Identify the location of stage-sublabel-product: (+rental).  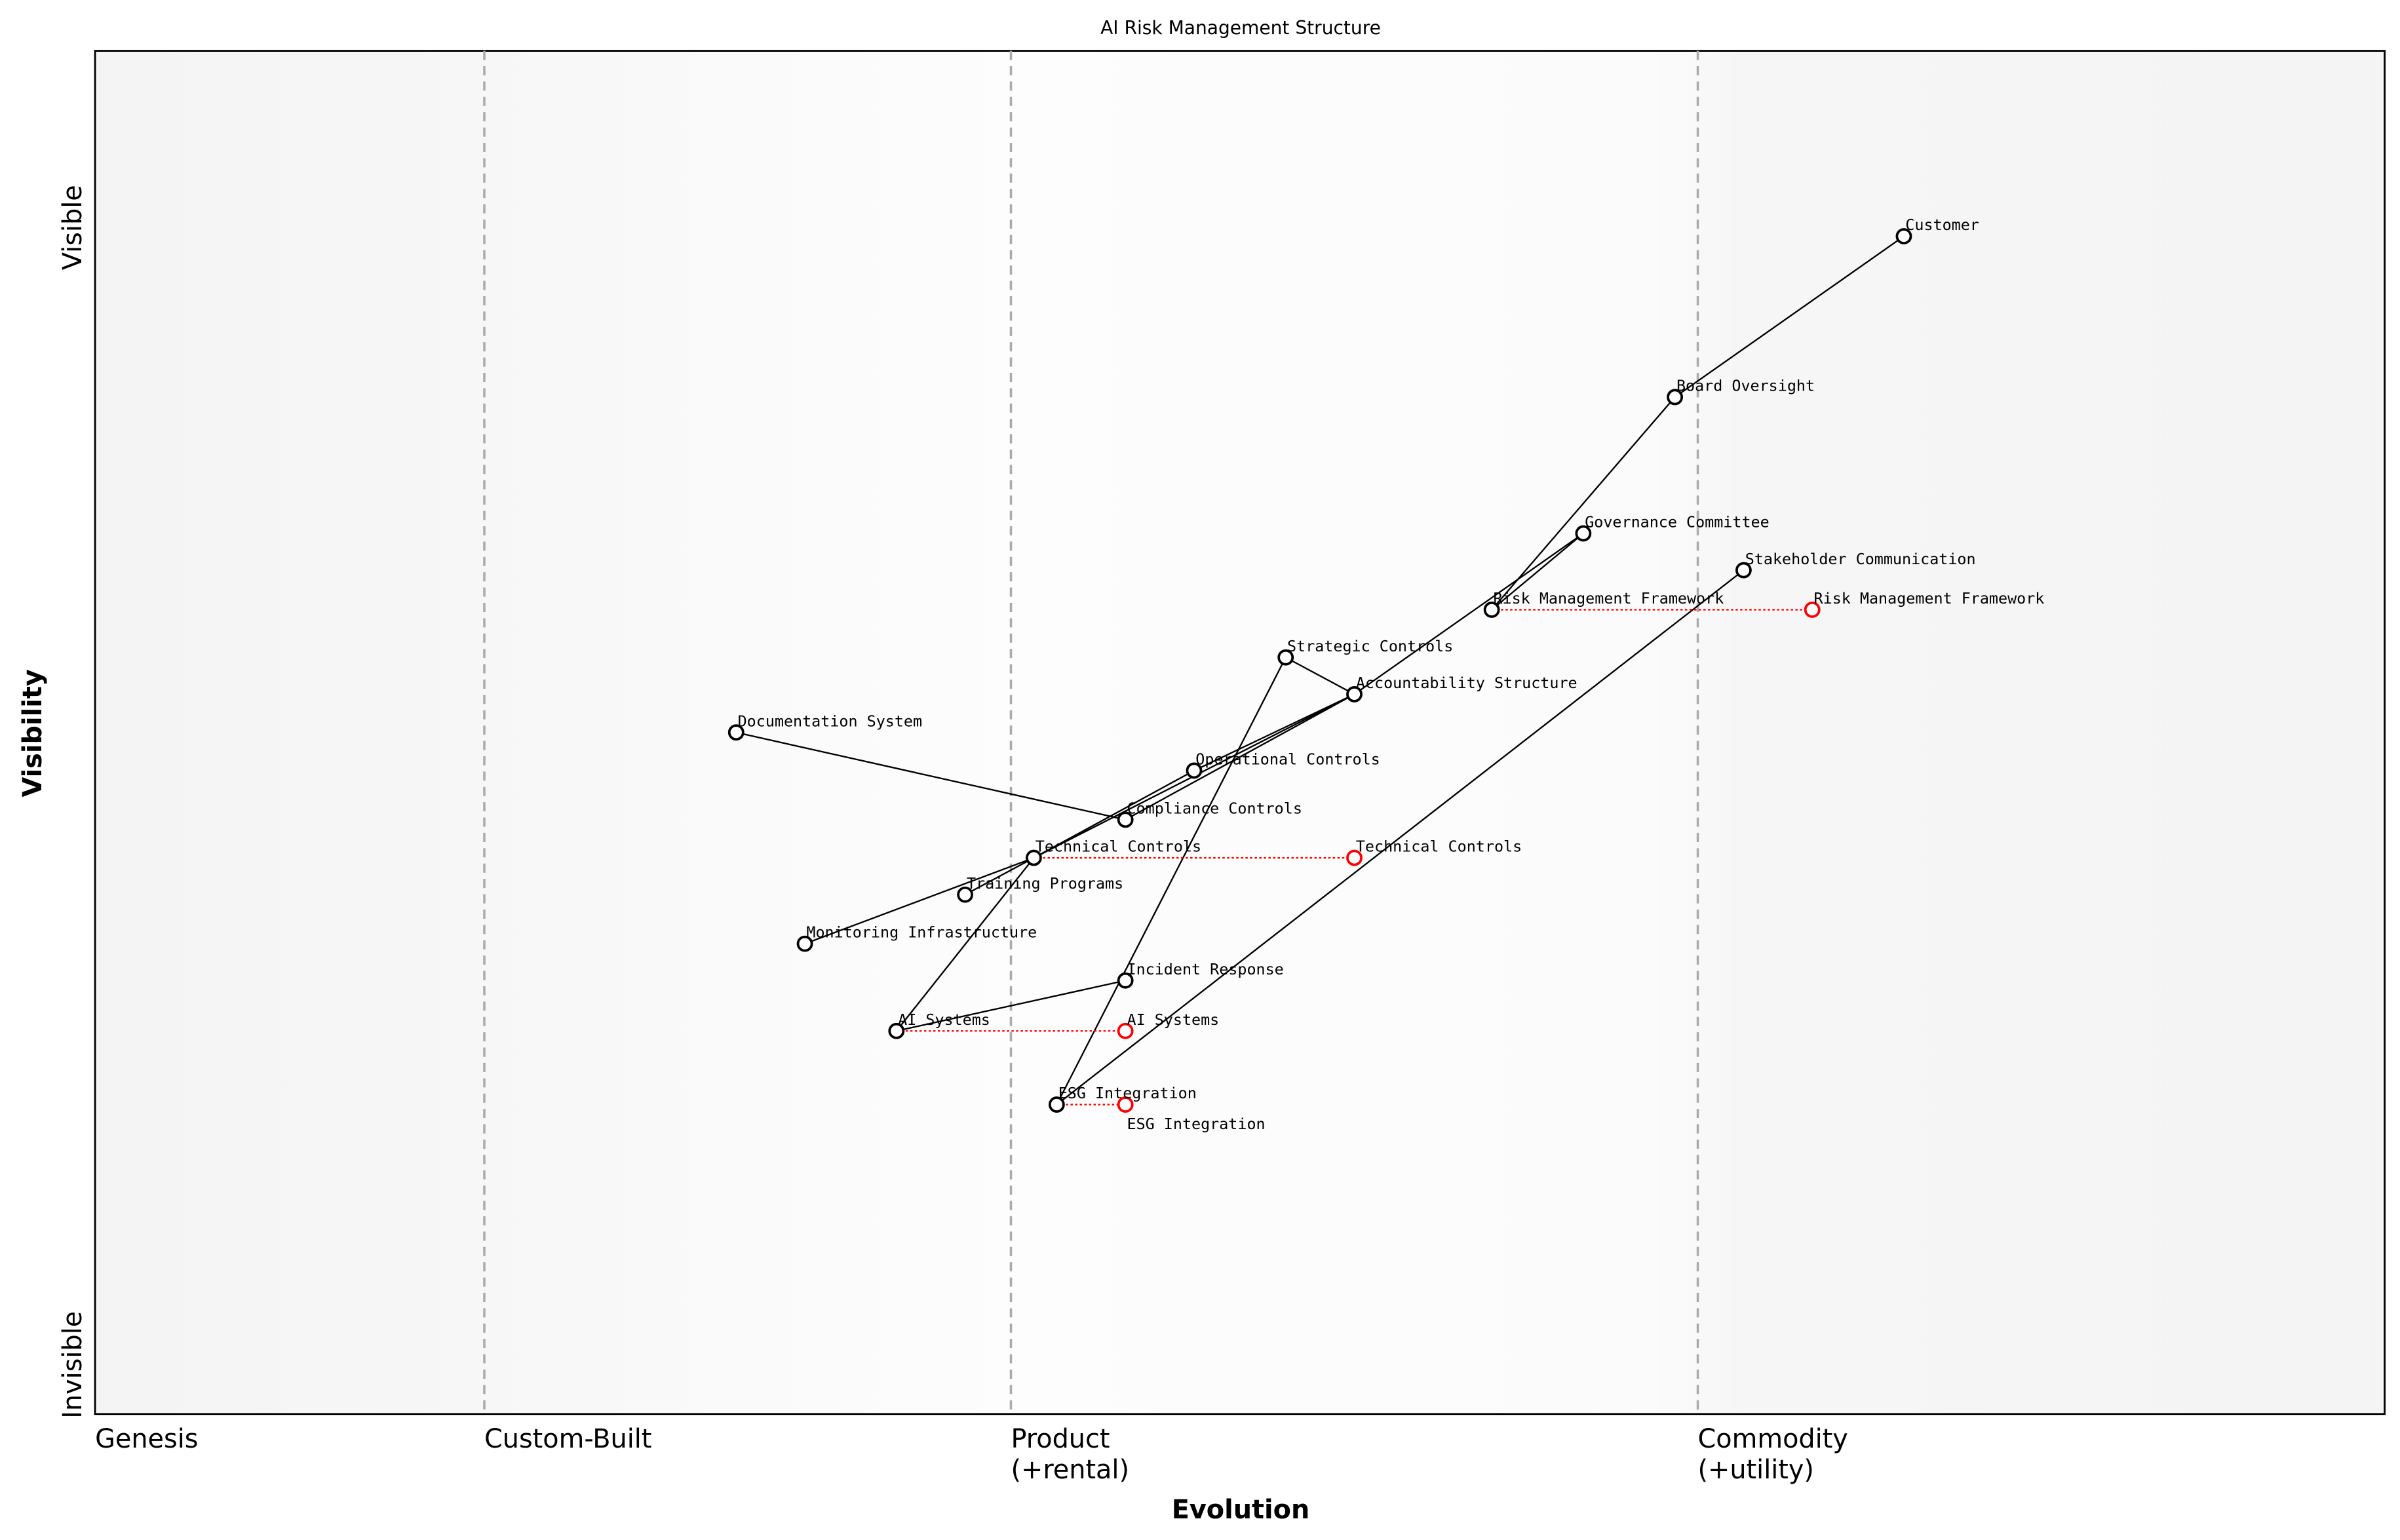
(1070, 1470).